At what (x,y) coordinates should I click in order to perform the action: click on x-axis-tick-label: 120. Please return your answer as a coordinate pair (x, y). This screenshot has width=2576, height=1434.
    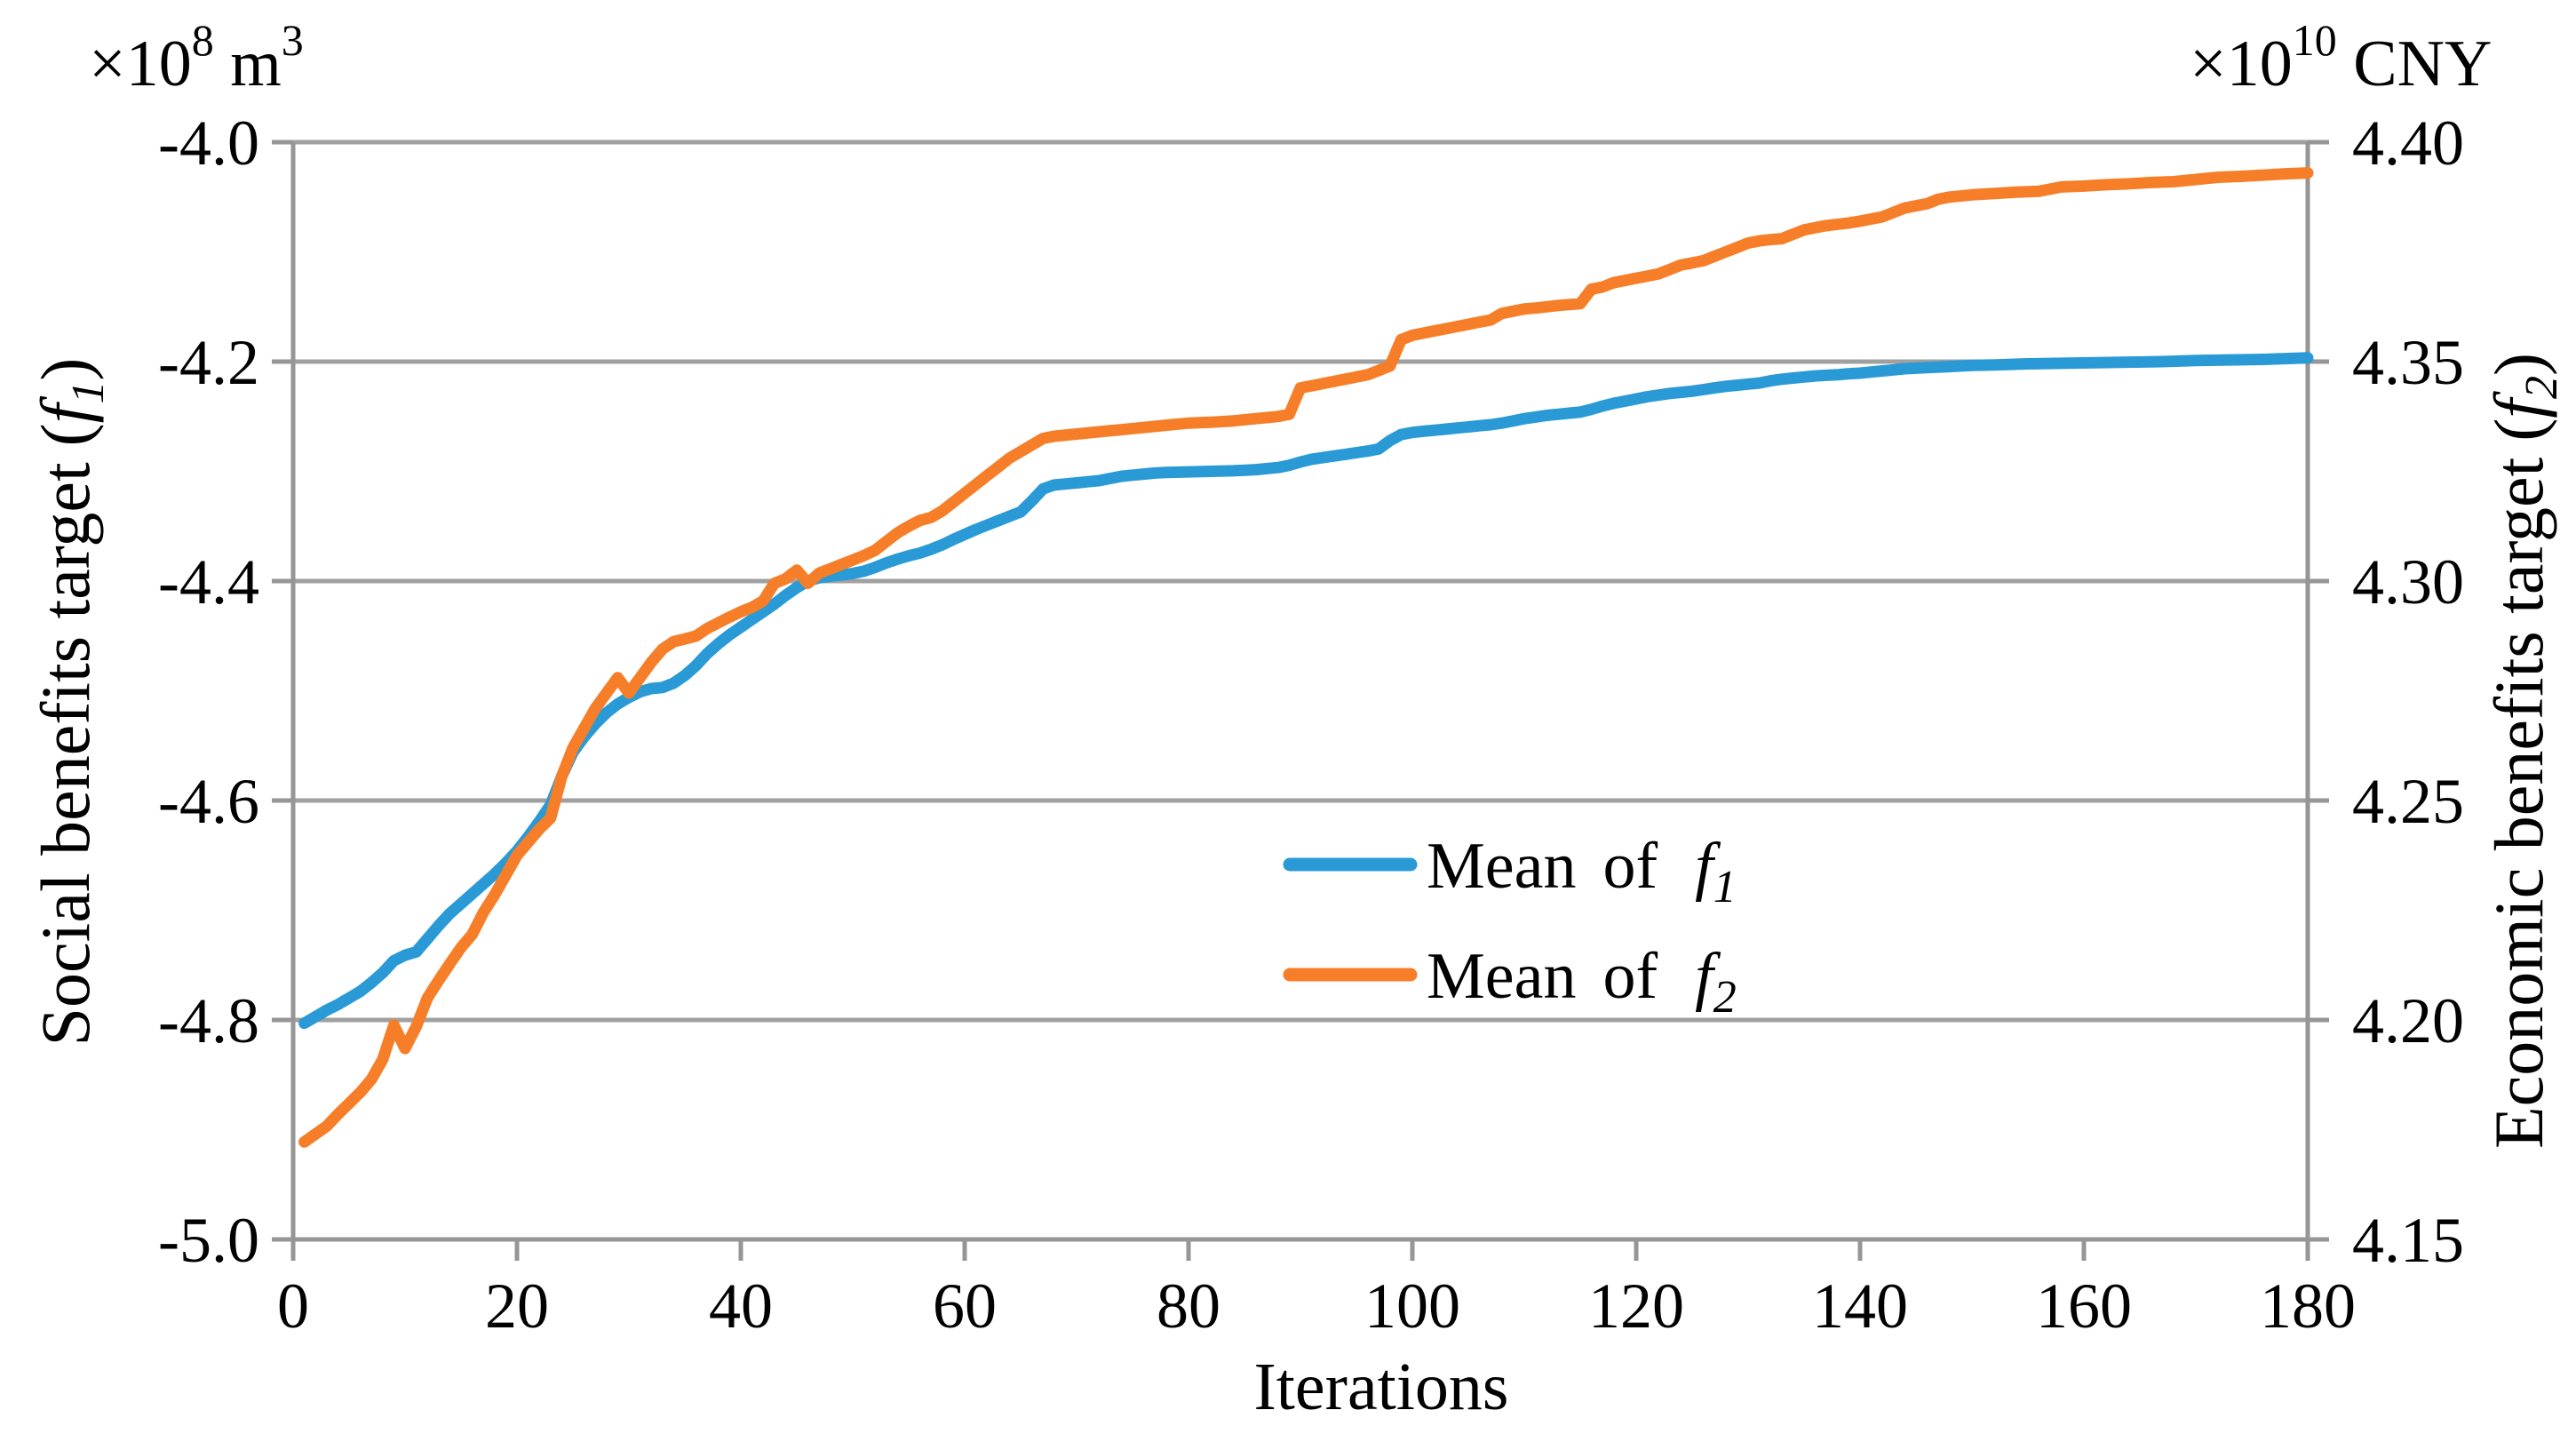
    Looking at the image, I should click on (1636, 1306).